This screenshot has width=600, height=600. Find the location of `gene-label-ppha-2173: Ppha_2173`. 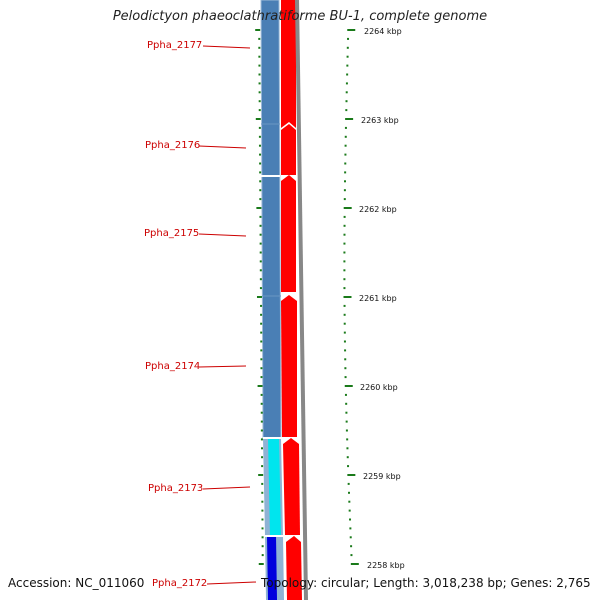

gene-label-ppha-2173: Ppha_2173 is located at coordinates (176, 488).